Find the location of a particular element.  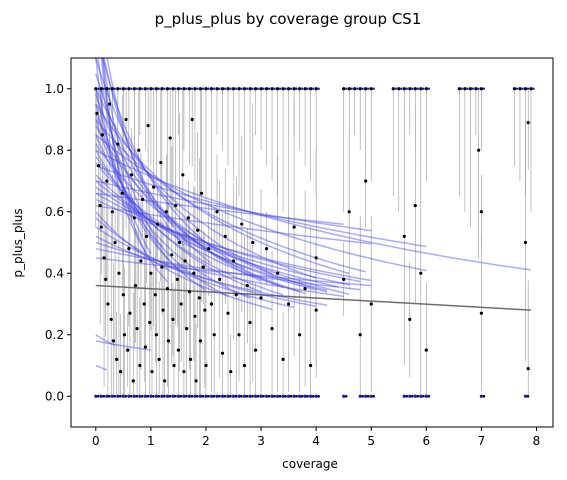

x-tick-label: 6 is located at coordinates (426, 441).